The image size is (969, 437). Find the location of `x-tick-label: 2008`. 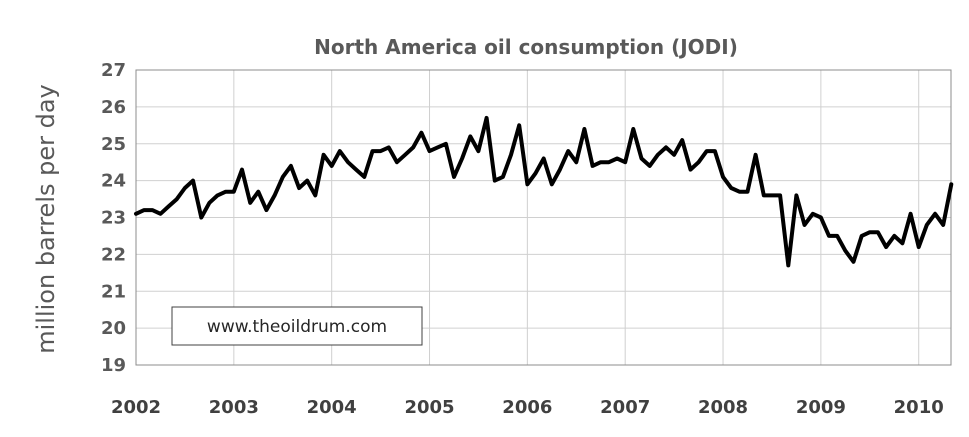

x-tick-label: 2008 is located at coordinates (723, 407).